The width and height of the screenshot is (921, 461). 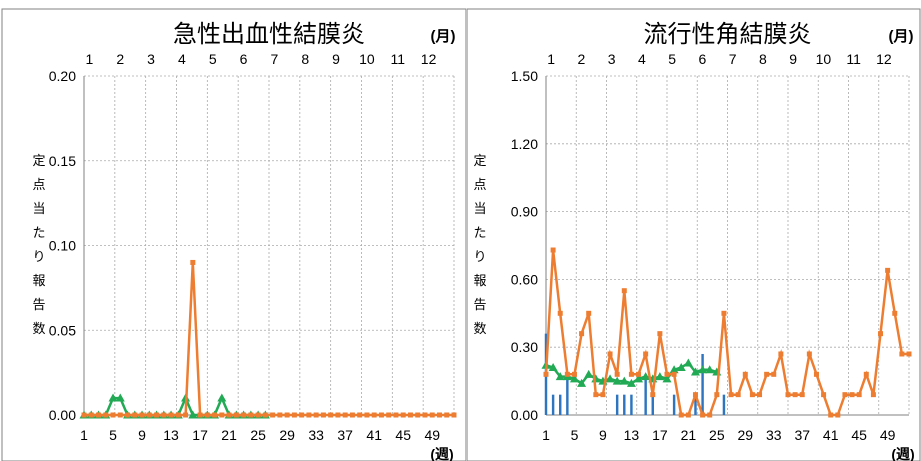 I want to click on x-tick-label: 13, so click(x=632, y=435).